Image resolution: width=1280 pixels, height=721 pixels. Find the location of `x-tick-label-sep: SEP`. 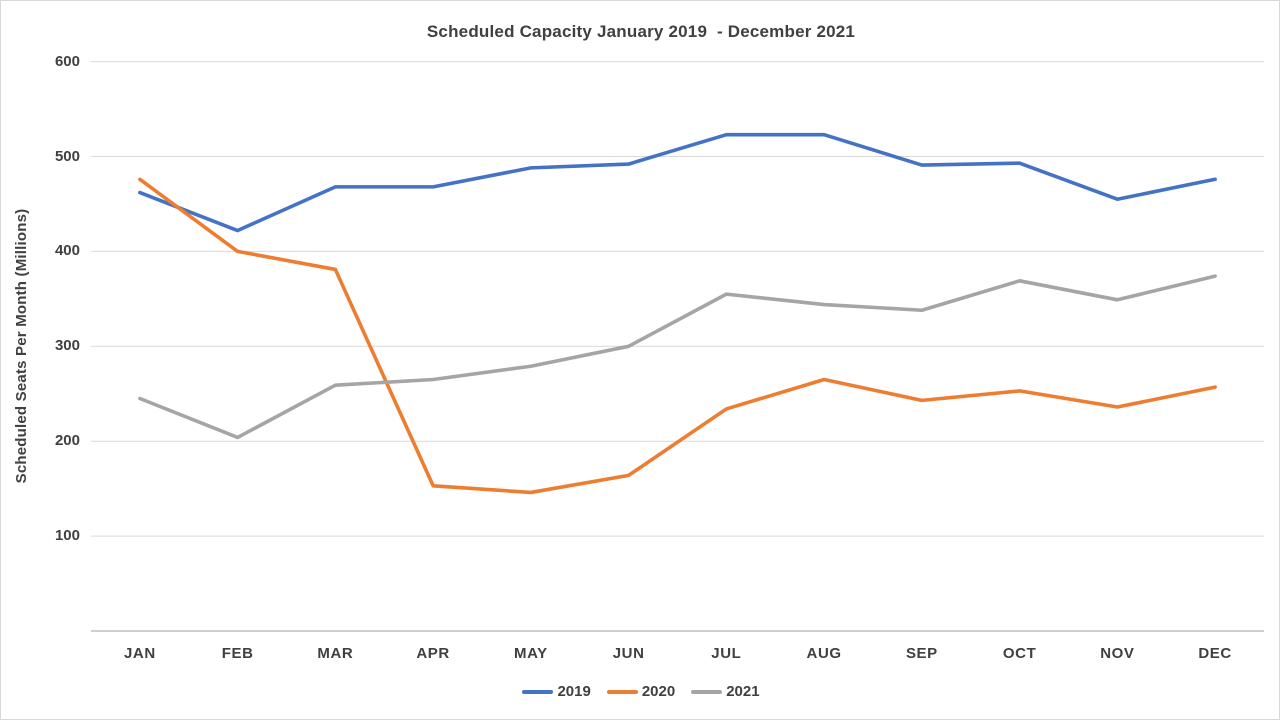

x-tick-label-sep: SEP is located at coordinates (921, 653).